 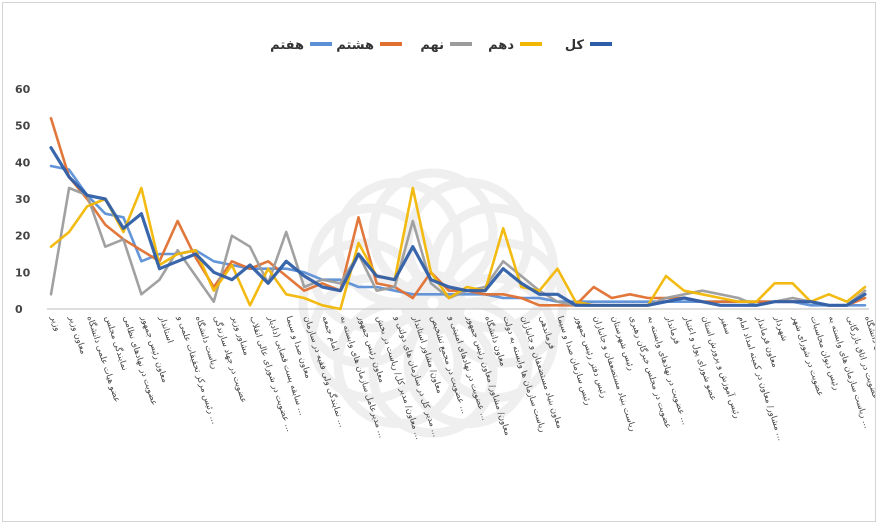 I want to click on y-tick-label: 30, so click(x=23, y=199).